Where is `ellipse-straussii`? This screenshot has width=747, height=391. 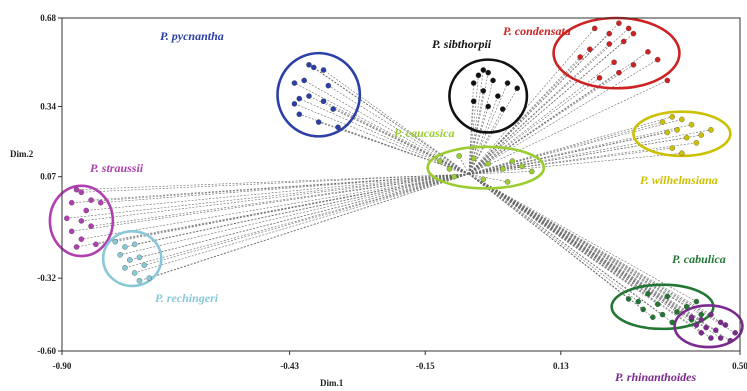
ellipse-straussii is located at coordinates (81, 221).